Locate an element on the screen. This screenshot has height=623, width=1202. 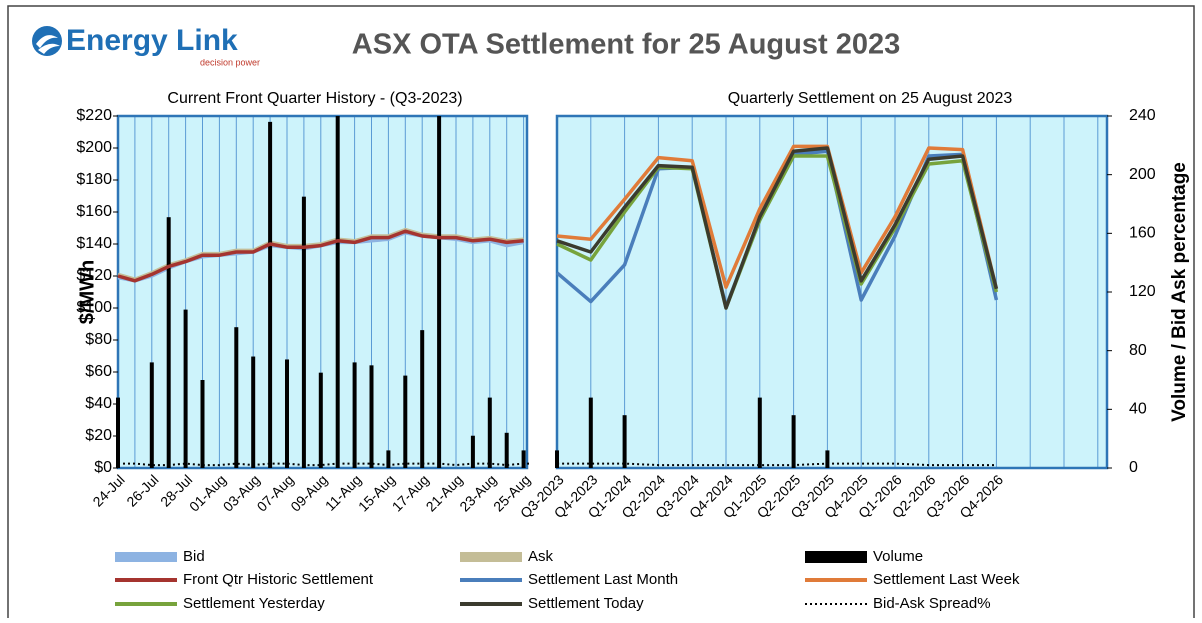
logo-tagline: decision power is located at coordinates (230, 62).